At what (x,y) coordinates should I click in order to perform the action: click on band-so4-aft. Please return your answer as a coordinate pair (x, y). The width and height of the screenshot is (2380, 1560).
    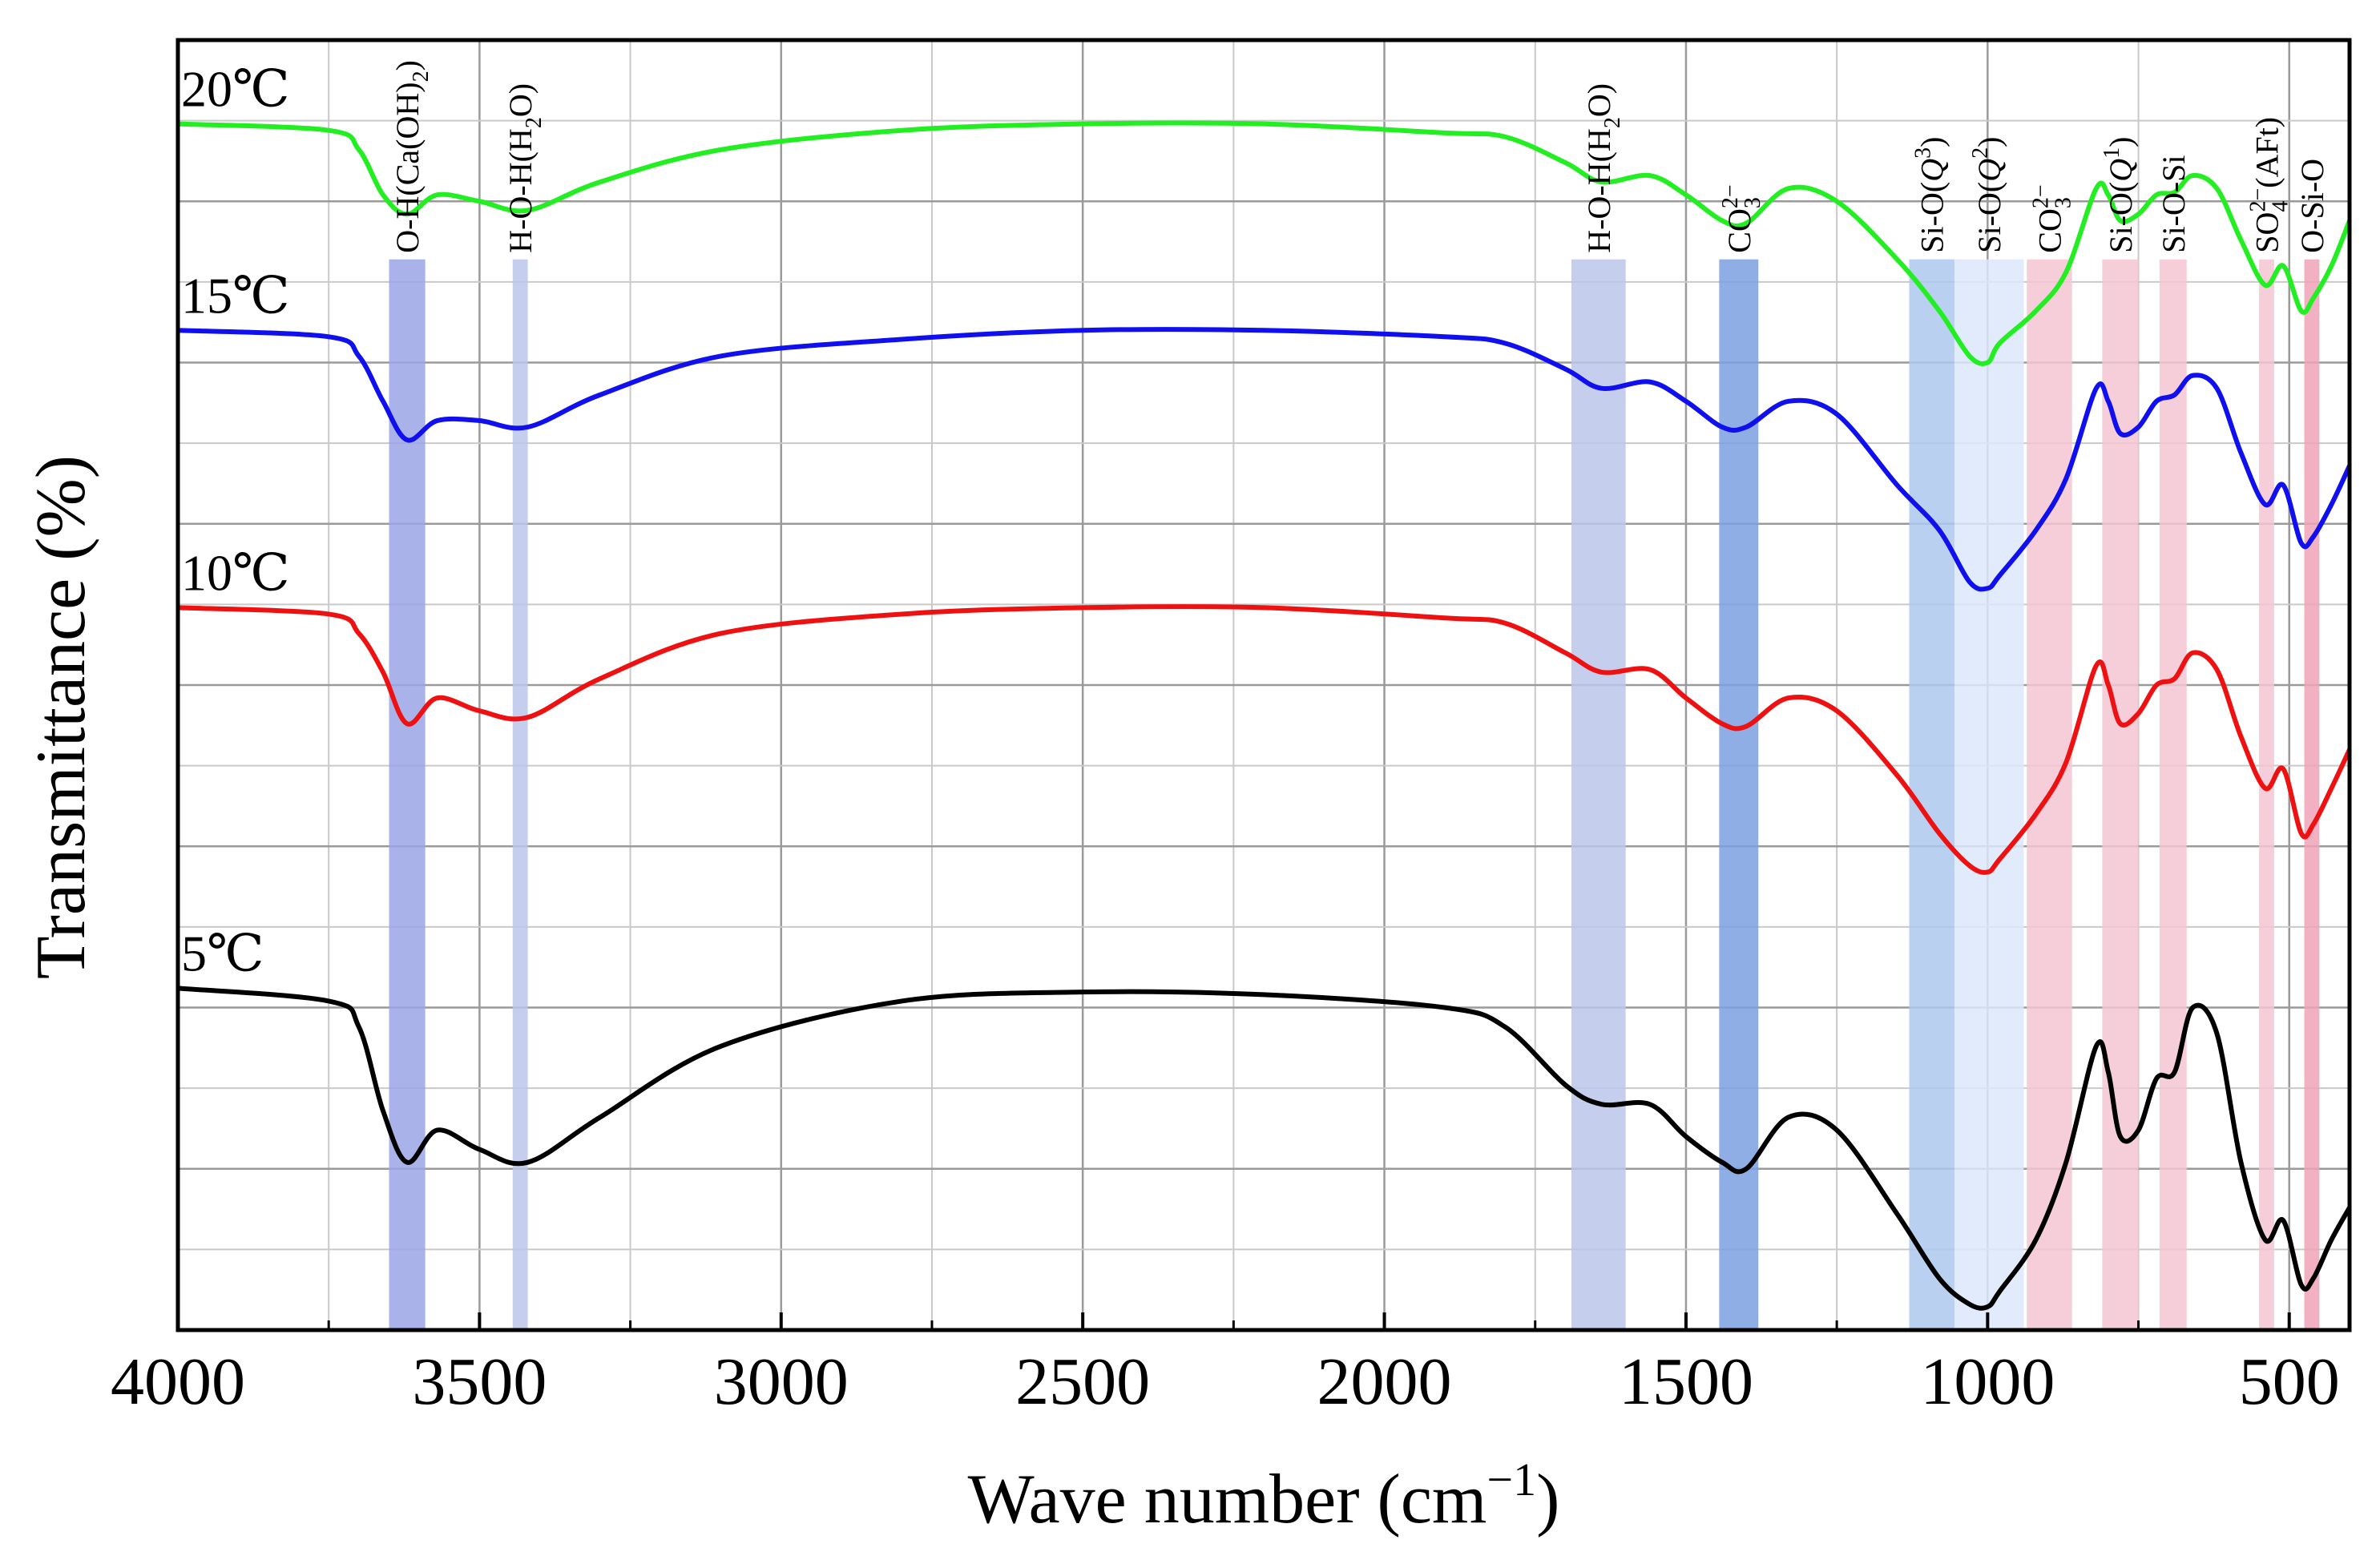
    Looking at the image, I should click on (2266, 795).